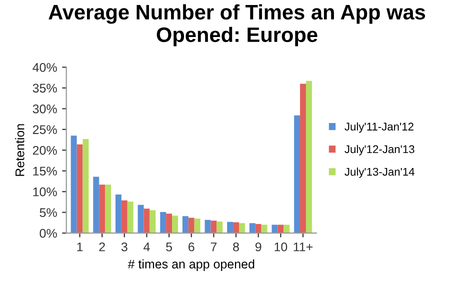  What do you see at coordinates (379, 127) in the screenshot?
I see `legend-label: July'11-Jan'12` at bounding box center [379, 127].